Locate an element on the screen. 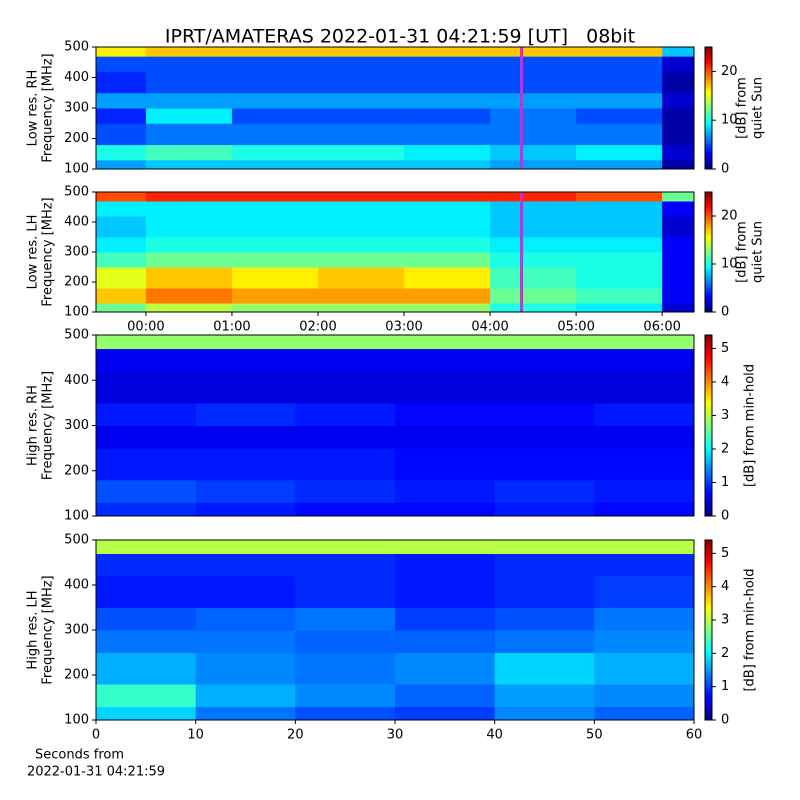 The width and height of the screenshot is (800, 800). y-tick-label: 400 is located at coordinates (76, 380).